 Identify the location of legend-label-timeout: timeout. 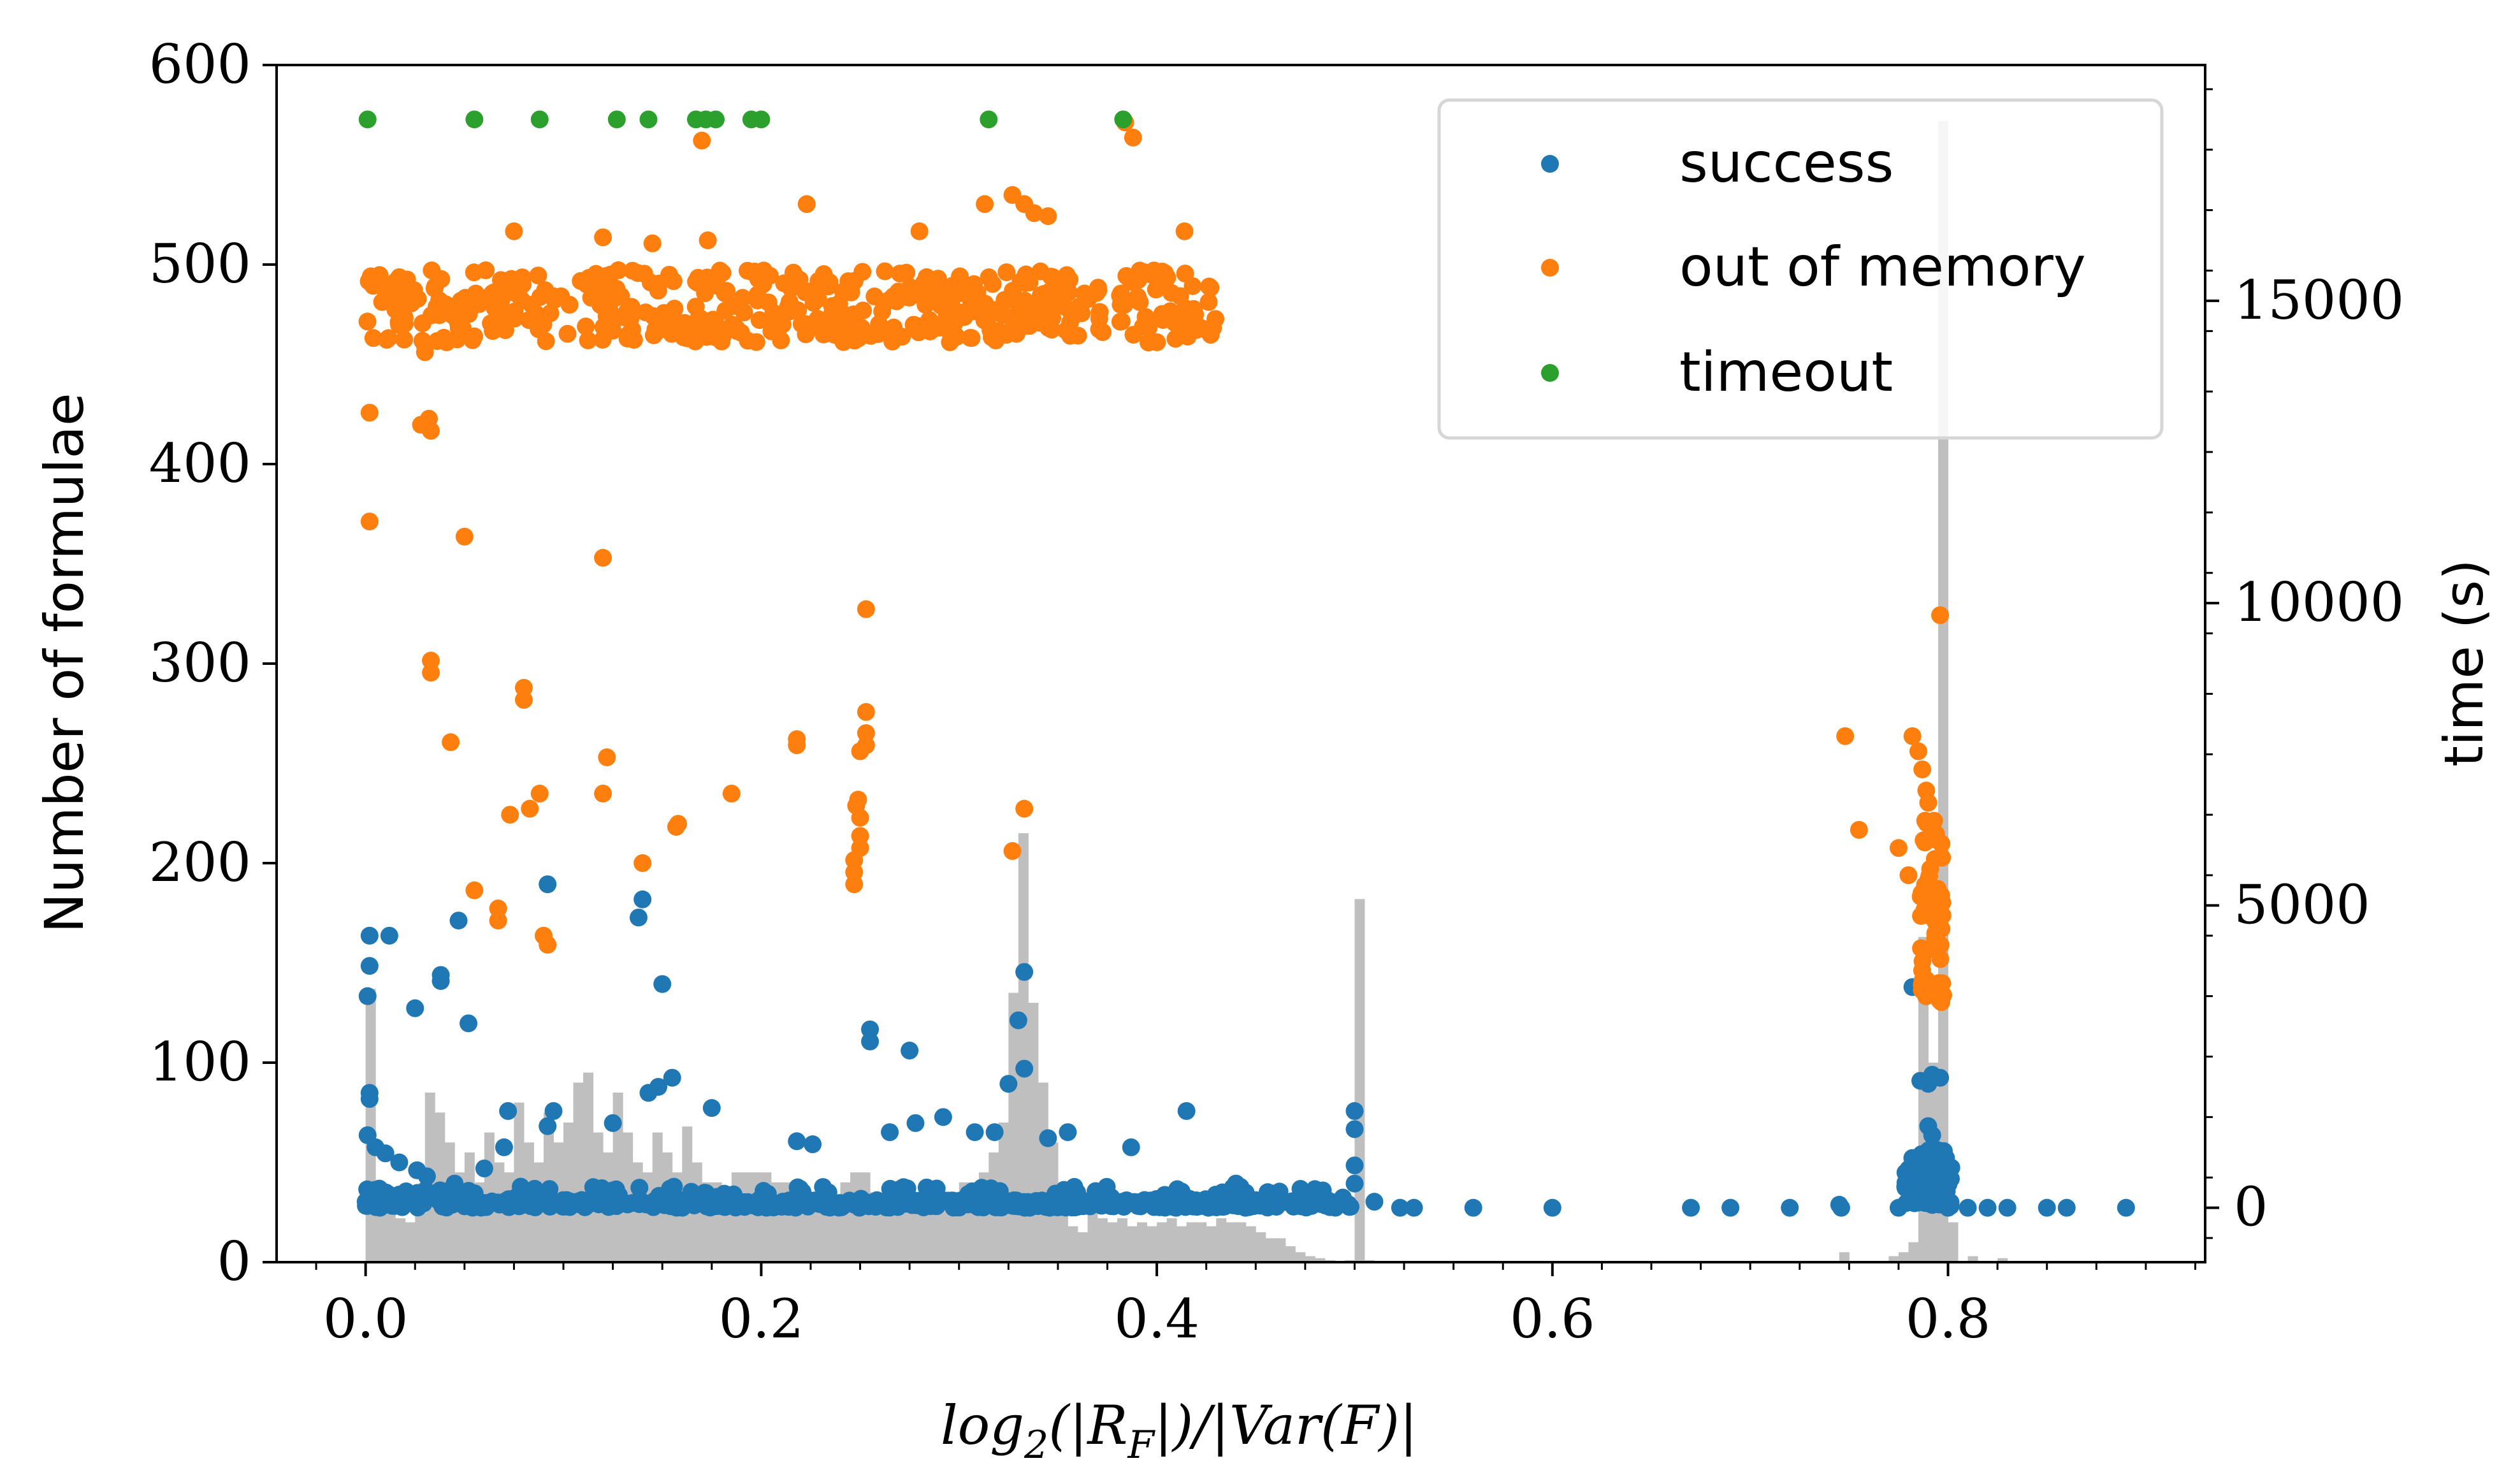
(1786, 372).